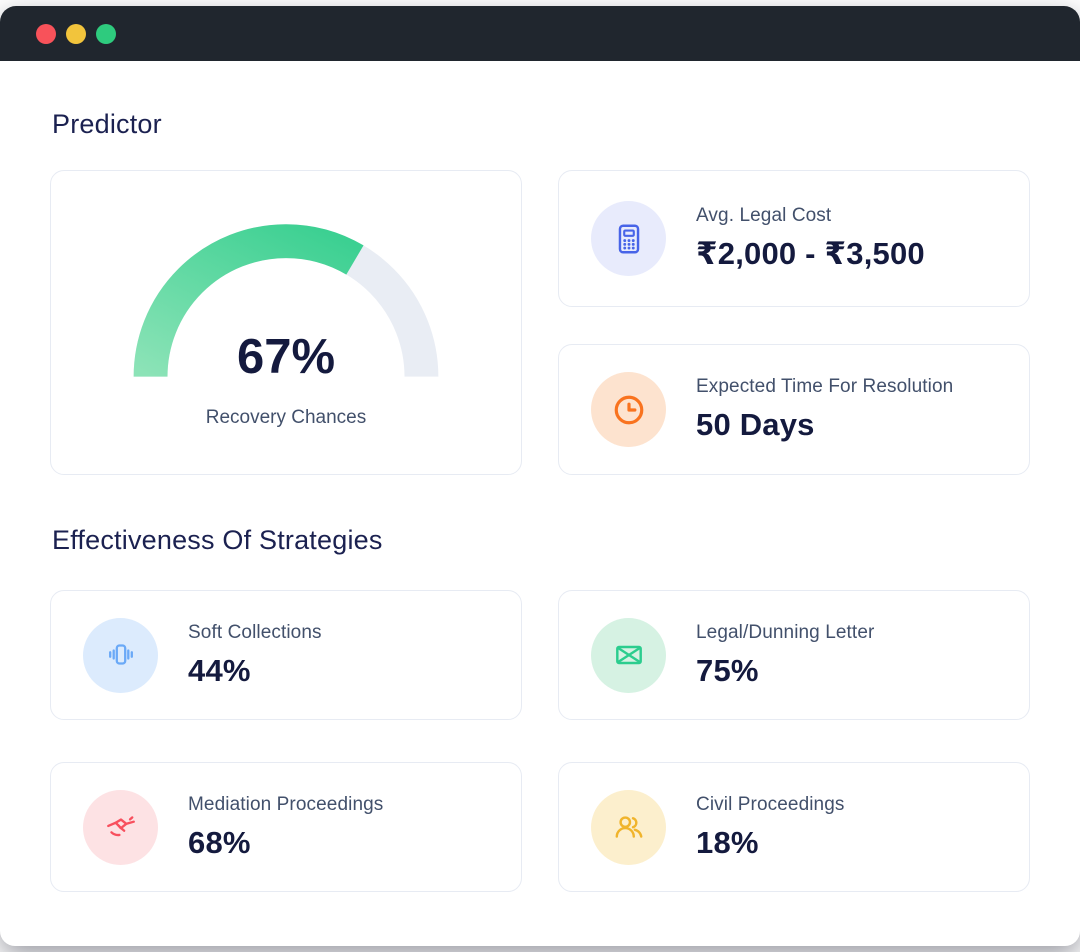 This screenshot has height=952, width=1080. I want to click on close-button, so click(46, 33).